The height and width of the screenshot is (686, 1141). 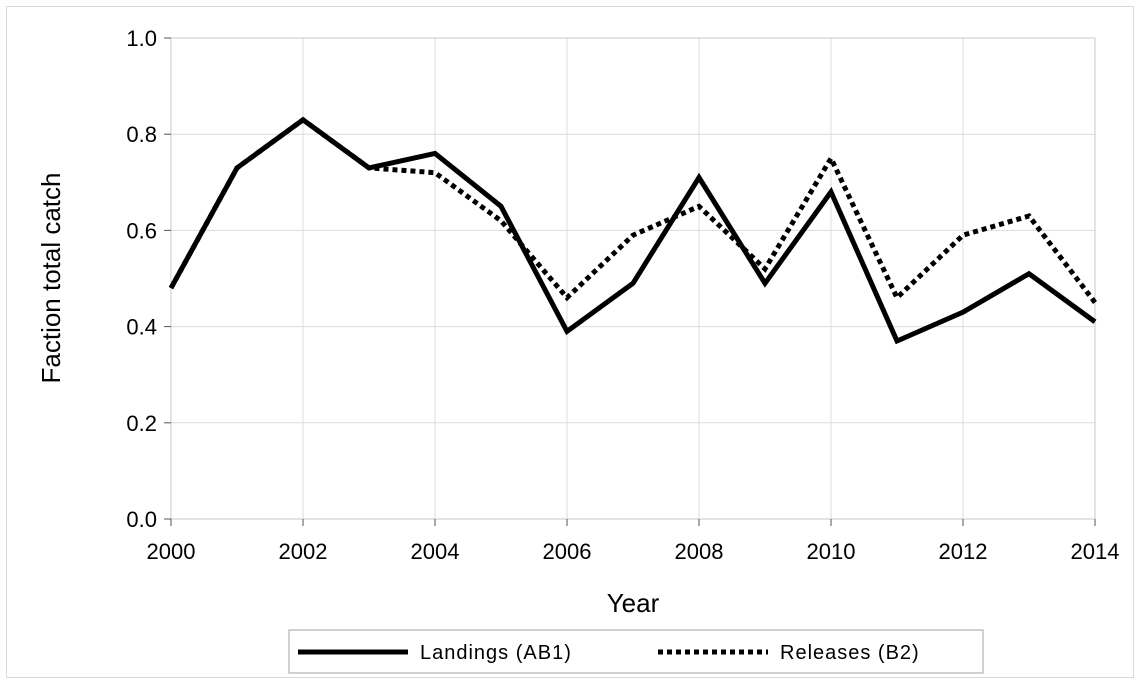 What do you see at coordinates (141, 327) in the screenshot?
I see `y-tick-label: 0.4` at bounding box center [141, 327].